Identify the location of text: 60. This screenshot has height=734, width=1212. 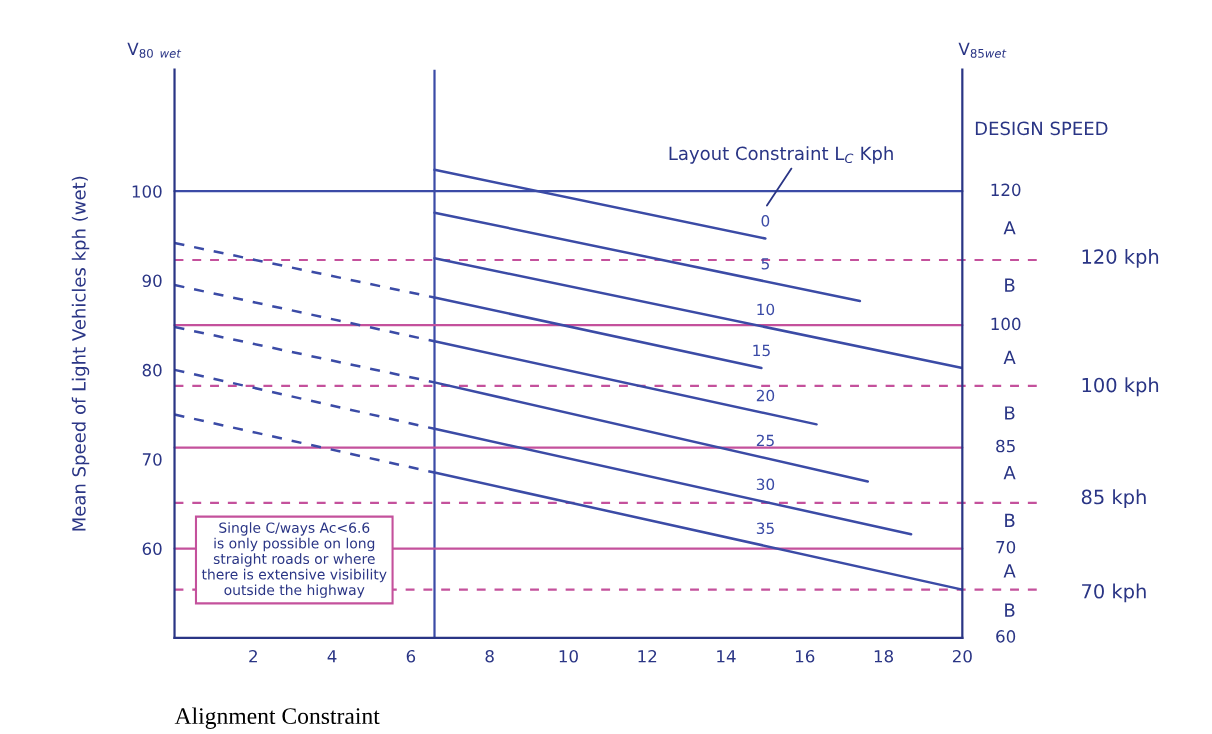
(1006, 636).